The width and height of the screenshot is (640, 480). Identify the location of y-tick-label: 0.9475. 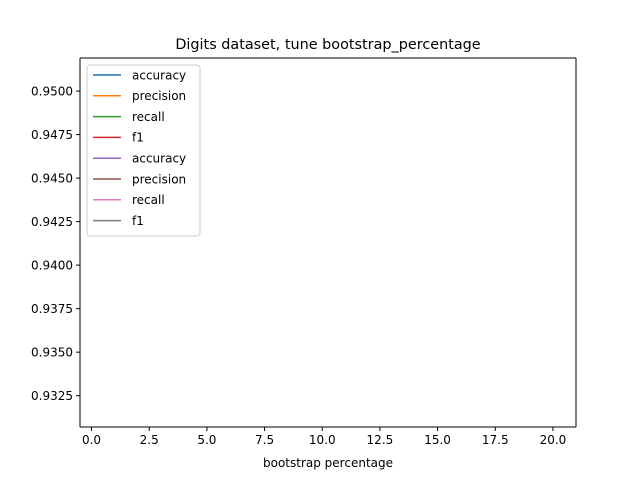
(52, 135).